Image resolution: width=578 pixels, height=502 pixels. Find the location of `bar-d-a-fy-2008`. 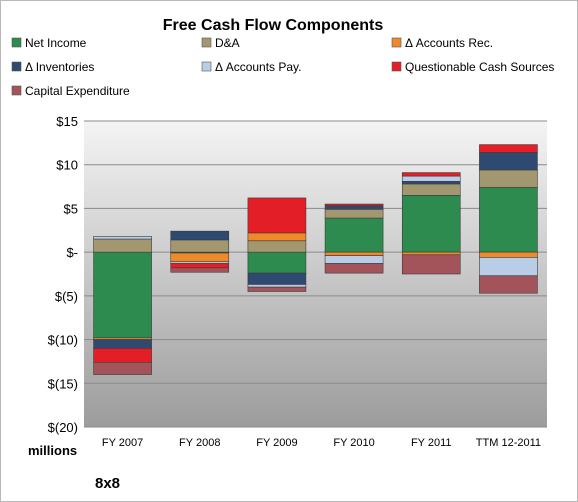

bar-d-a-fy-2008 is located at coordinates (200, 246).